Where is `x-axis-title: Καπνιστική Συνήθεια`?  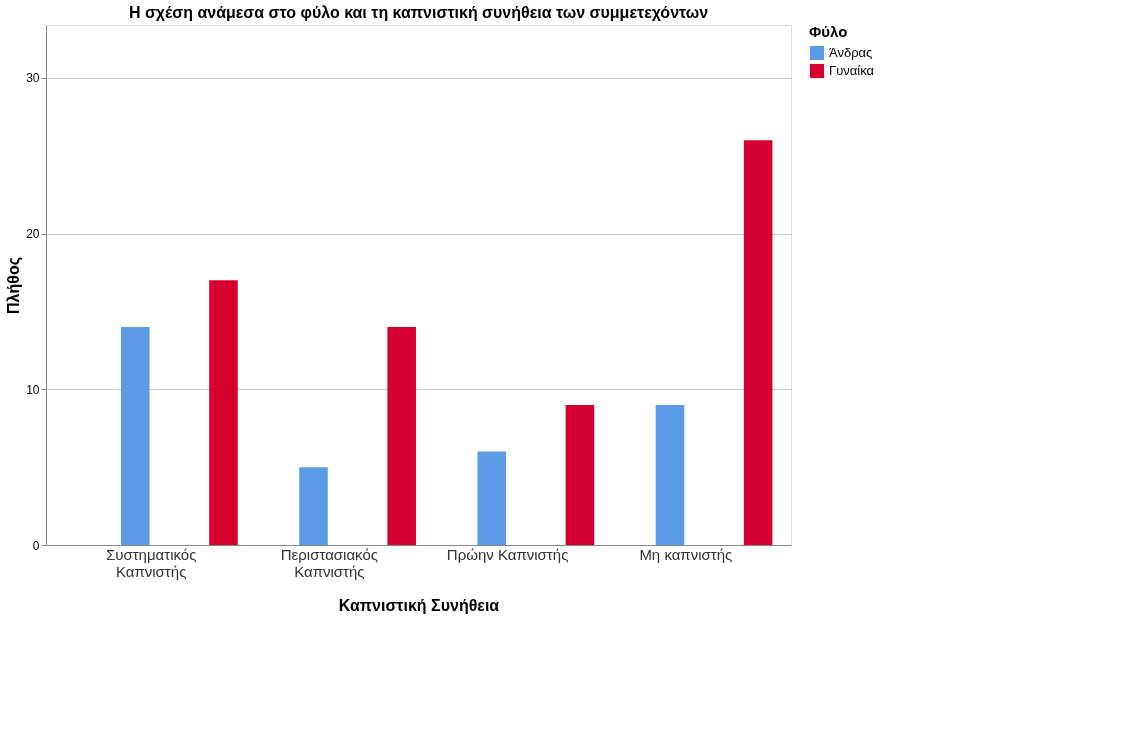
x-axis-title: Καπνιστική Συνήθεια is located at coordinates (419, 605).